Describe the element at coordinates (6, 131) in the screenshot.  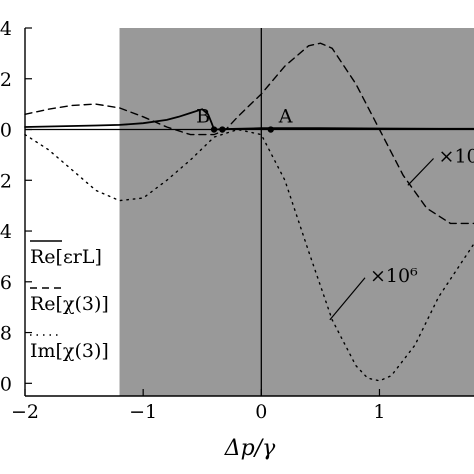
I see `y-tick-label-3: .0` at that location.